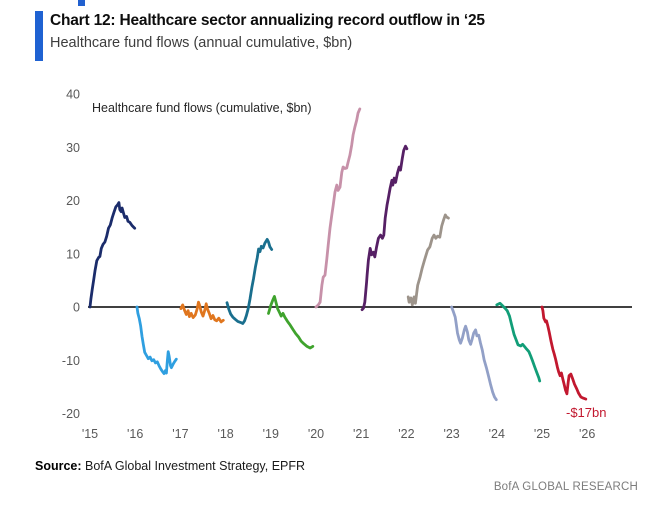  What do you see at coordinates (90, 434) in the screenshot?
I see `x-tick-label: '15` at bounding box center [90, 434].